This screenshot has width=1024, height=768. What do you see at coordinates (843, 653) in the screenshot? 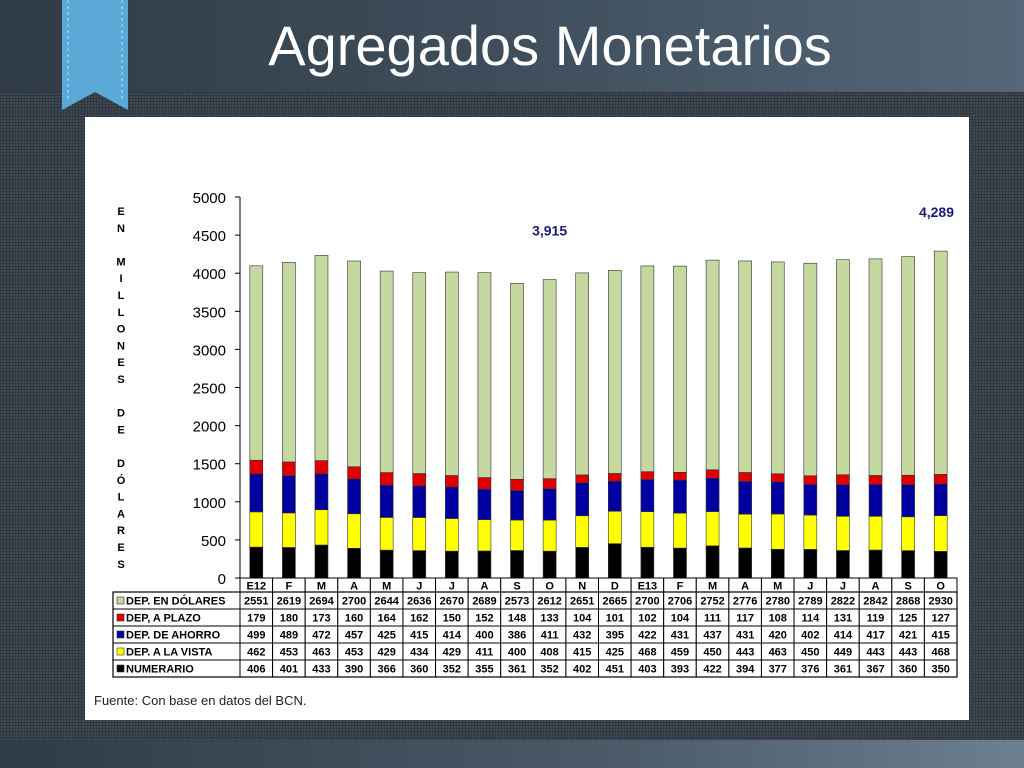
I see `table-value: 449` at bounding box center [843, 653].